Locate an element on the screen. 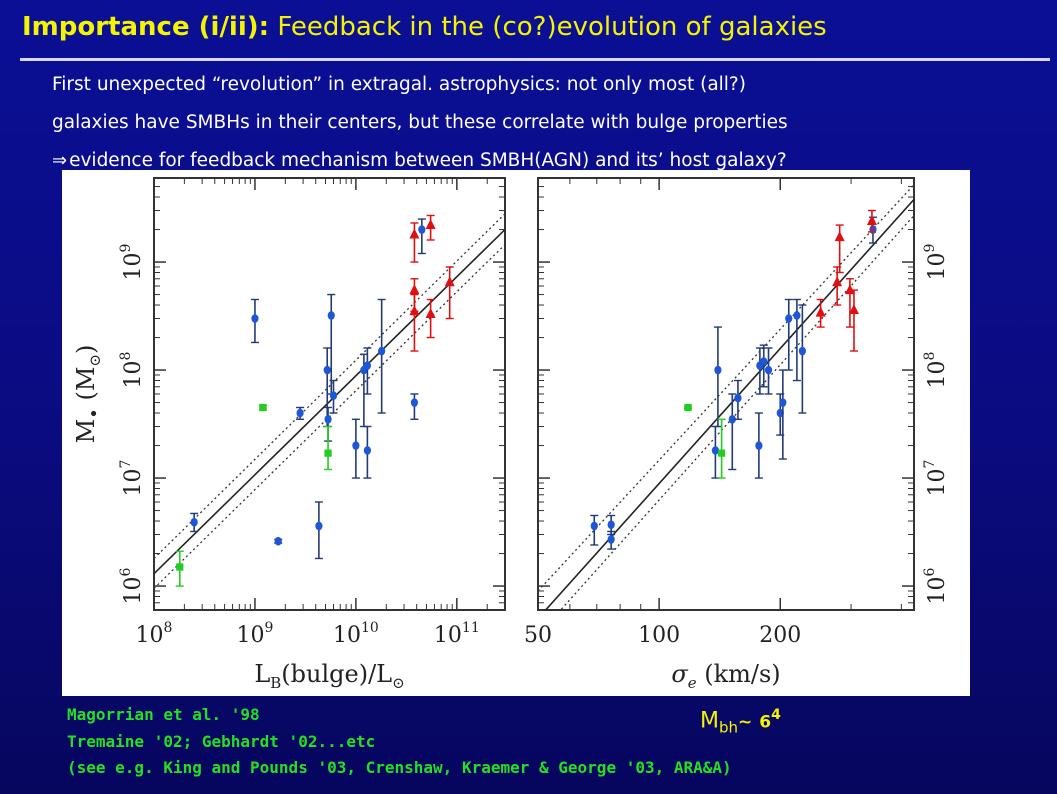  y-tick-exp: 8 is located at coordinates (126, 356).